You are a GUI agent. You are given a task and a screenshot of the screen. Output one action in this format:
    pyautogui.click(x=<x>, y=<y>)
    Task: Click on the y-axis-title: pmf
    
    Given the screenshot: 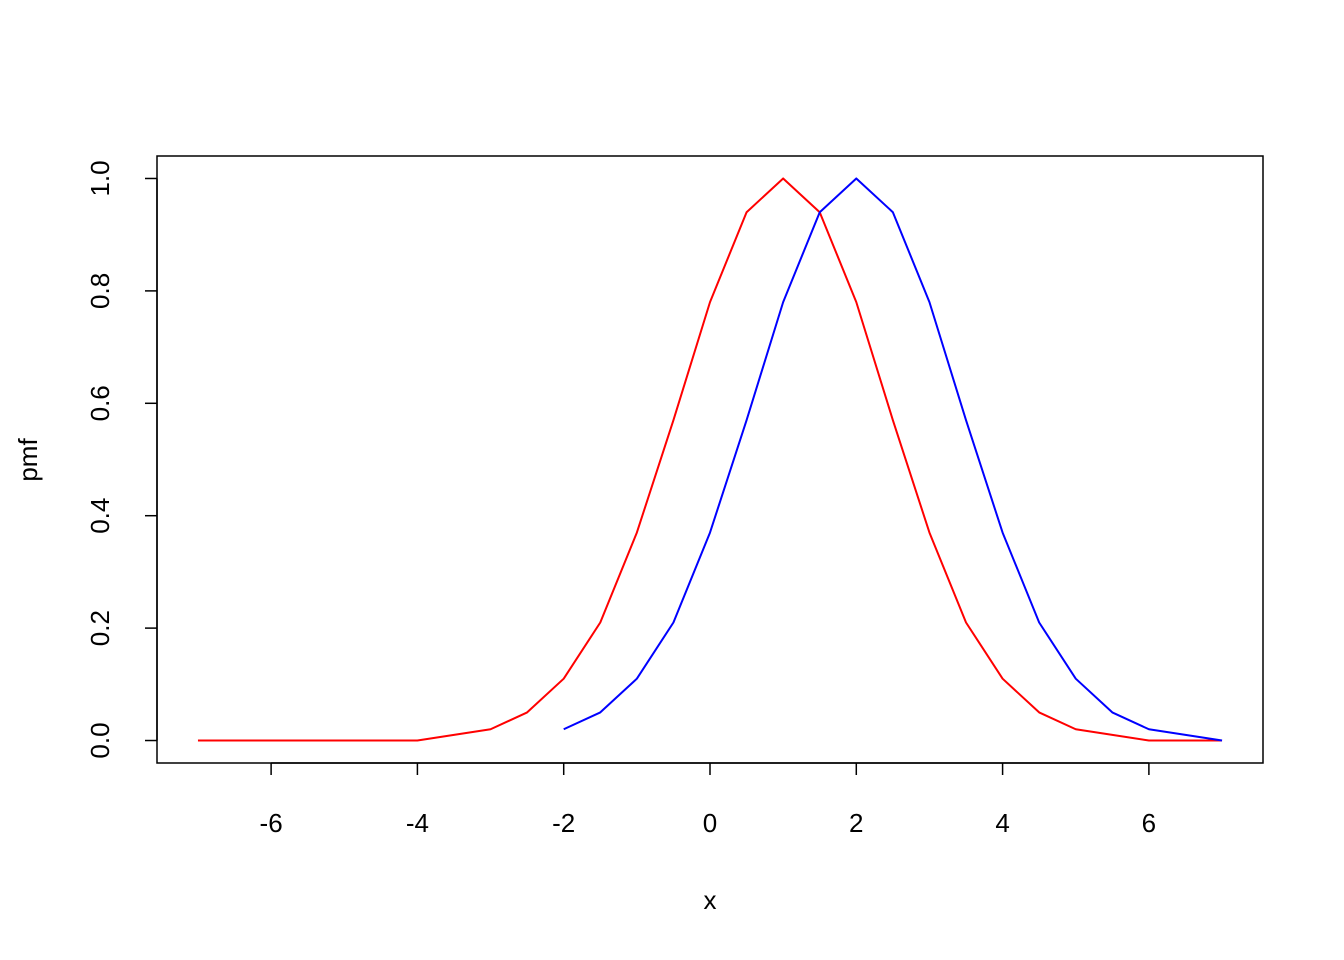 What is the action you would take?
    pyautogui.click(x=28, y=460)
    